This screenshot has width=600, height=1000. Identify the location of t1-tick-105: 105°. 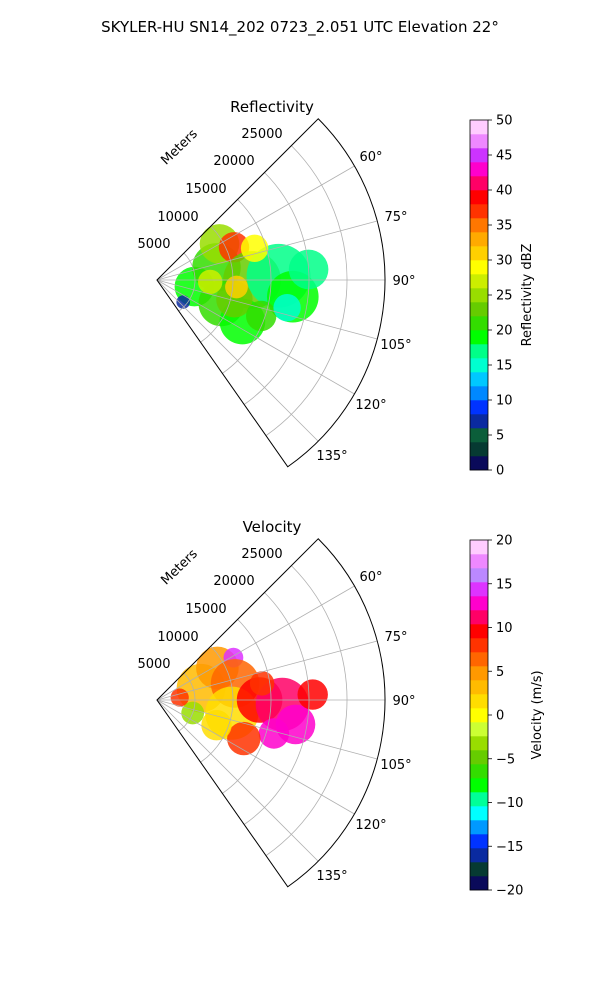
(395, 765).